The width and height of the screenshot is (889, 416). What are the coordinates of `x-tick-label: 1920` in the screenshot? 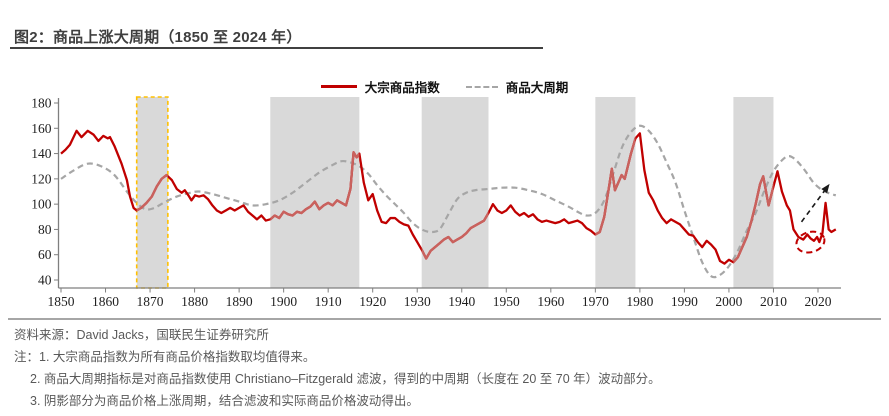 It's located at (372, 301).